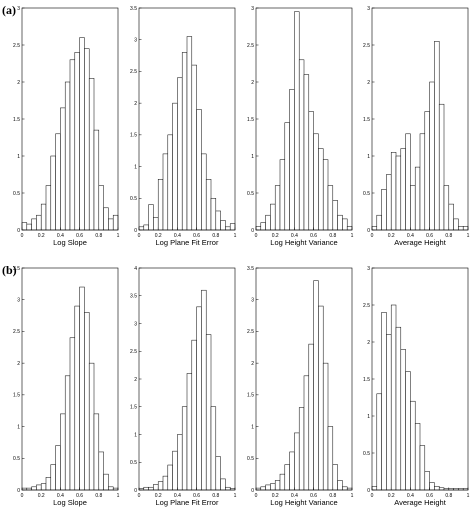 The image size is (474, 513). I want to click on x-axis-label: Log Plane Fit Error, so click(187, 502).